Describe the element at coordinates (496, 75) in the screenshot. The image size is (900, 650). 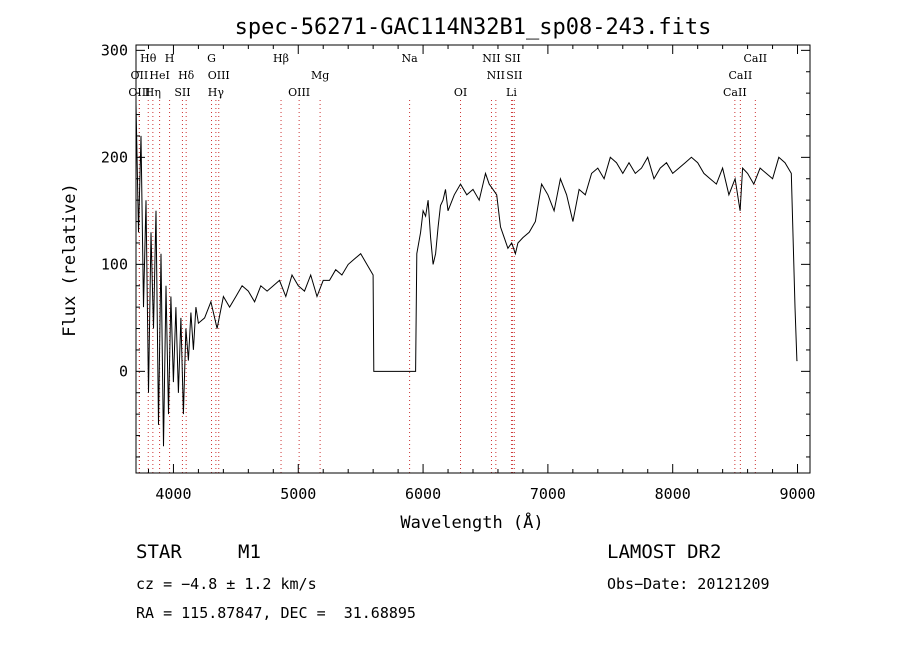
I see `line-marker-label-13: NII` at that location.